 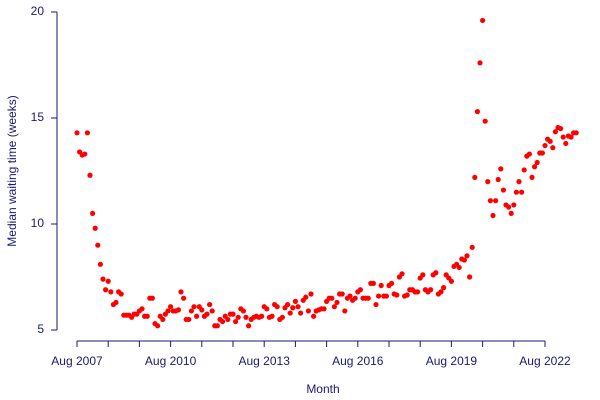 What do you see at coordinates (452, 361) in the screenshot?
I see `x-tick-label: Aug 2019` at bounding box center [452, 361].